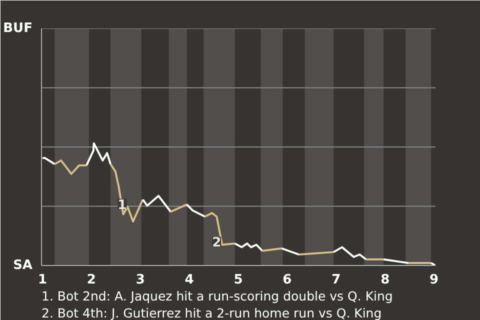 This screenshot has width=480, height=320. What do you see at coordinates (217, 296) in the screenshot?
I see `text: 1. Bot 2nd: A. Jaquez hit a run-scoring double vs Q. King` at bounding box center [217, 296].